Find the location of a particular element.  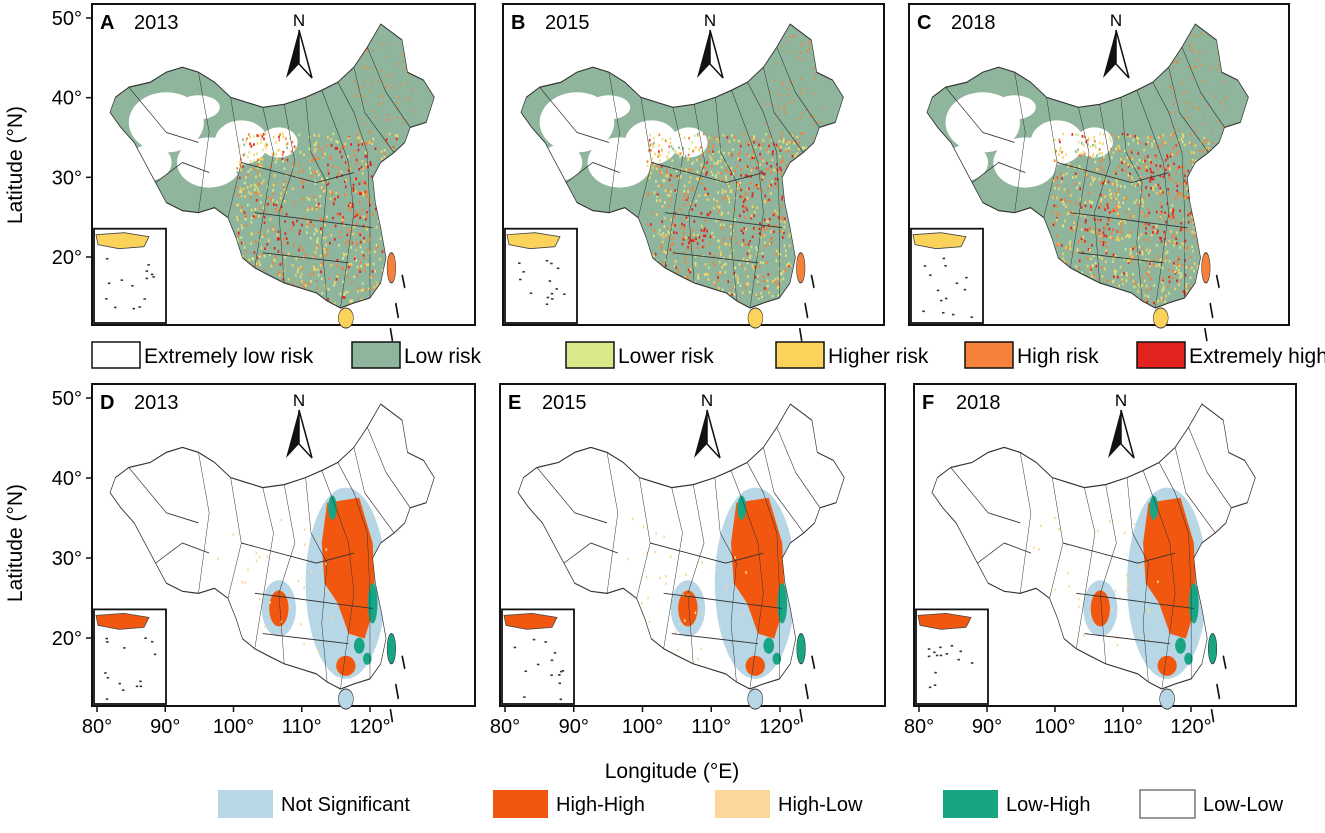

legend-label: Not Significant is located at coordinates (345, 805).